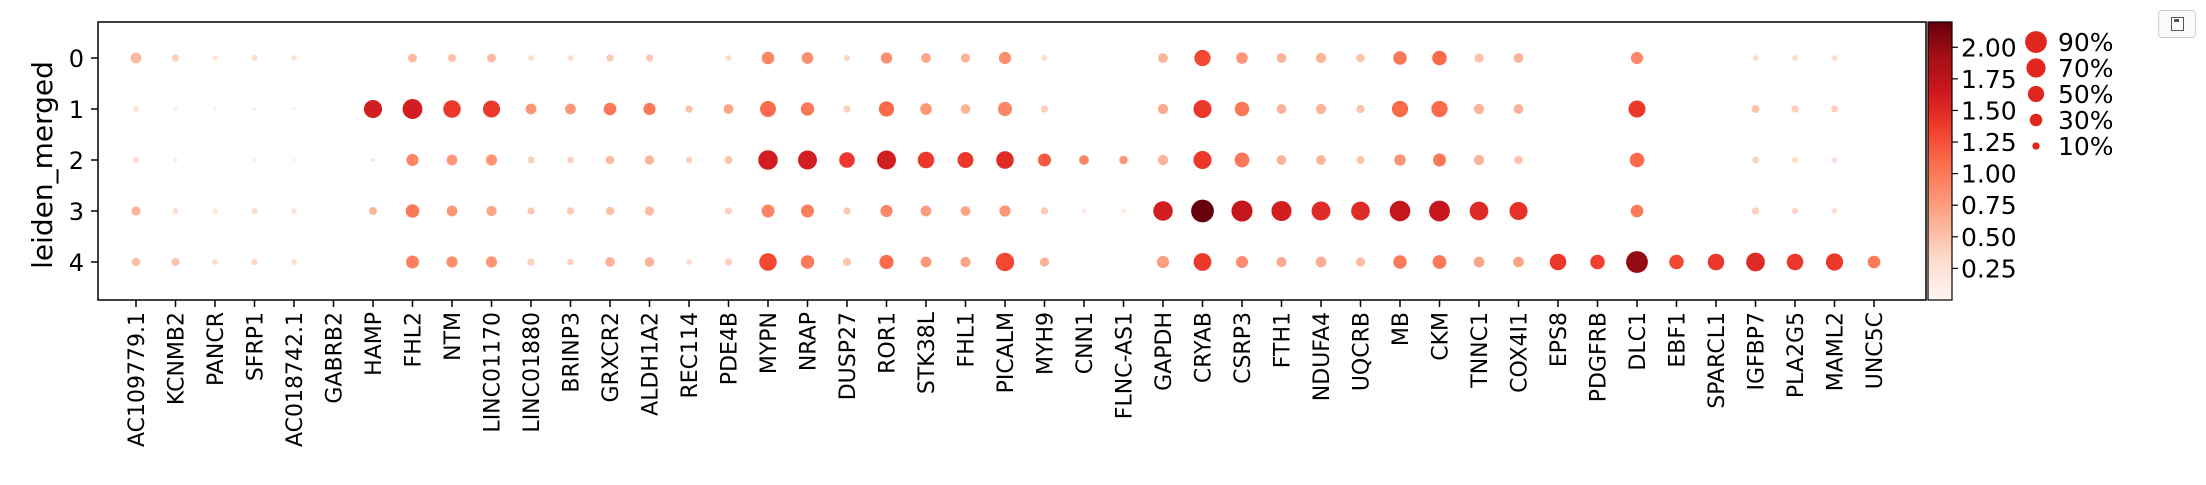 Image resolution: width=2206 pixels, height=485 pixels. Describe the element at coordinates (1716, 262) in the screenshot. I see `dot-4-SPARCL1` at that location.